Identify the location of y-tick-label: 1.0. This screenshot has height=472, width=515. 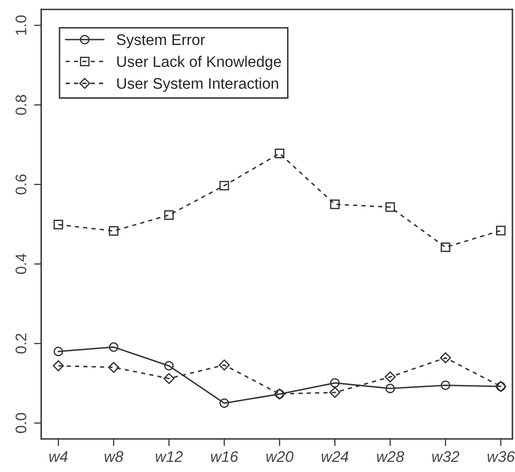
(21, 25).